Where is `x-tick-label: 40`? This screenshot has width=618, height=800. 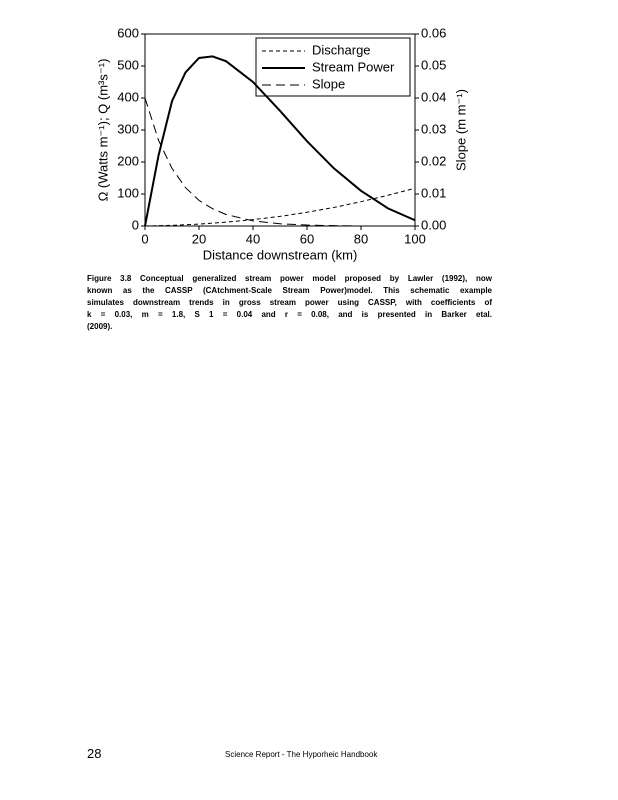 x-tick-label: 40 is located at coordinates (253, 238).